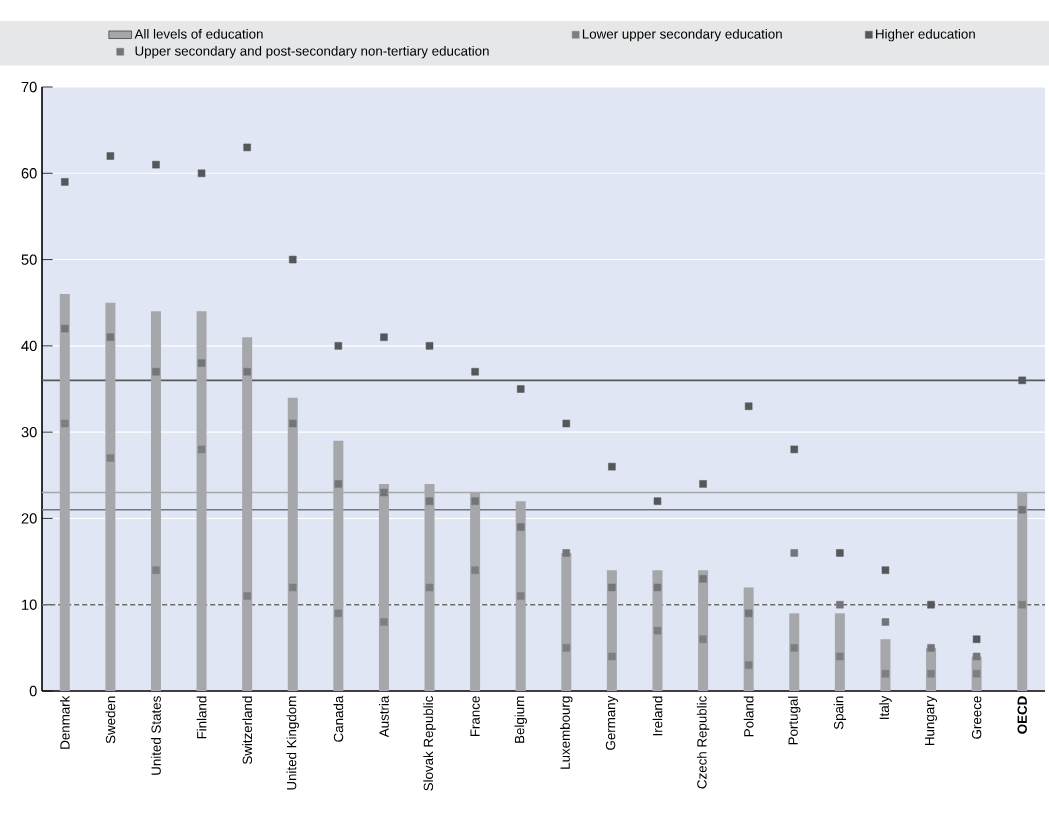  Describe the element at coordinates (682, 35) in the screenshot. I see `legend-label: Lower upper secondary education` at that location.